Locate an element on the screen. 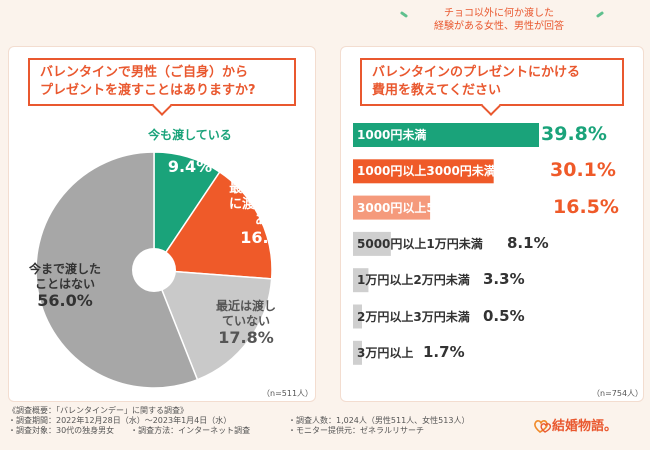 The image size is (650, 450). pie-label-never: 今まで渡したことはない 56.0% is located at coordinates (65, 286).